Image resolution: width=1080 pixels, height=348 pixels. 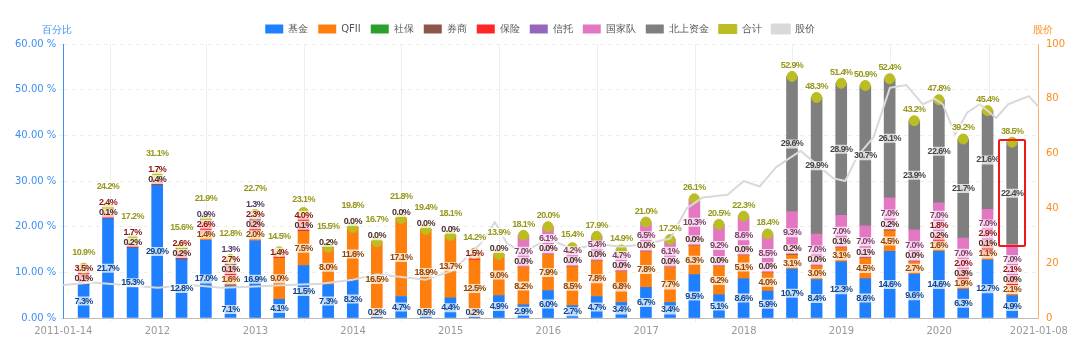 I want to click on data-label: 5.1%, so click(x=719, y=305).